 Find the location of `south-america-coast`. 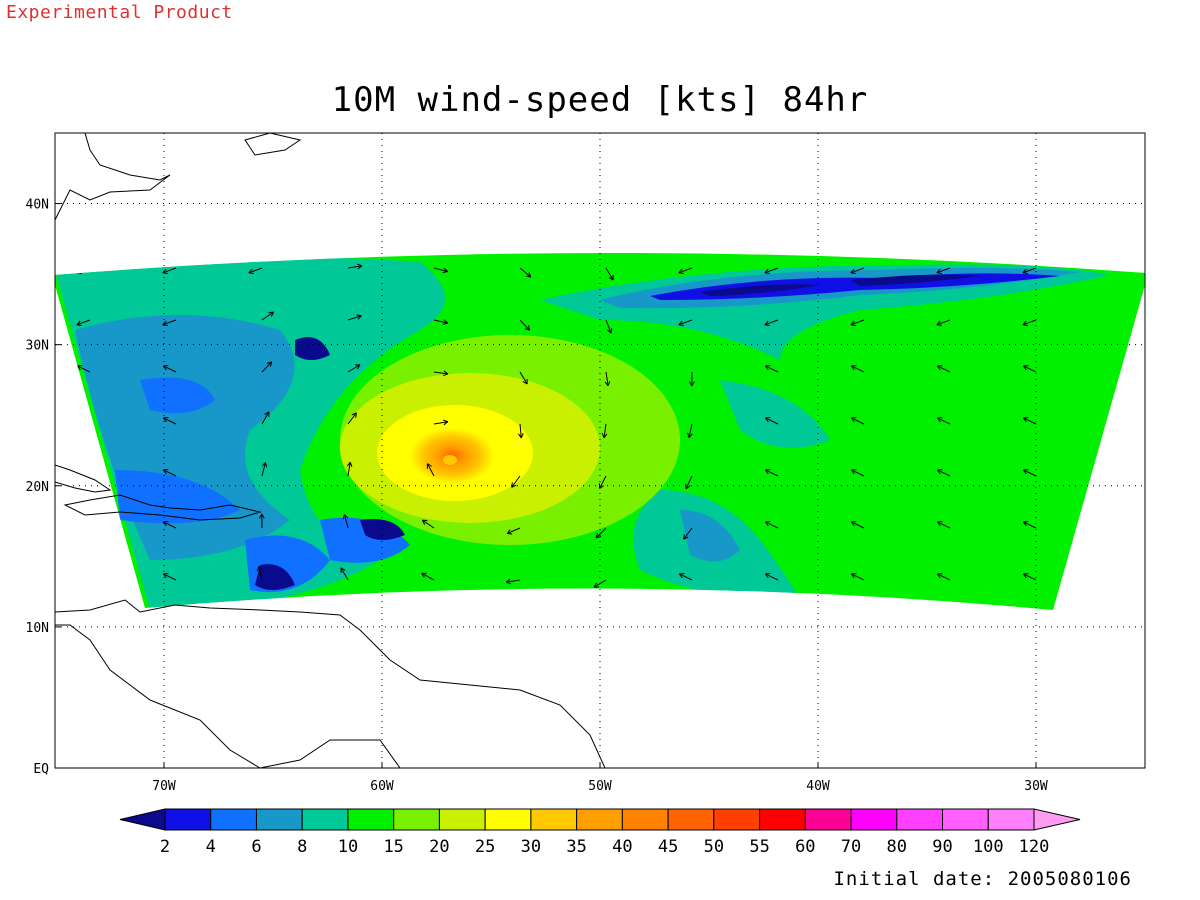

south-america-coast is located at coordinates (330, 683).